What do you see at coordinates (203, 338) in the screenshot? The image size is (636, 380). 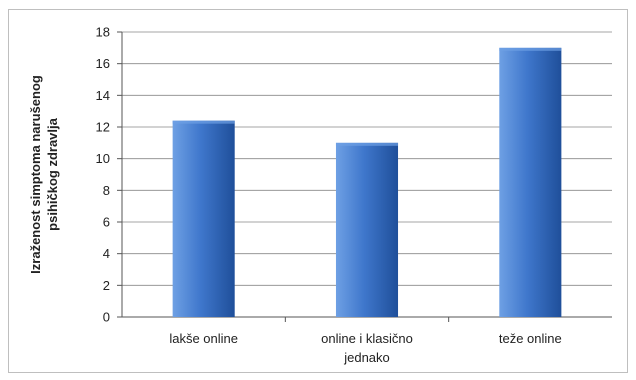 I see `x-category-label: lakše online` at bounding box center [203, 338].